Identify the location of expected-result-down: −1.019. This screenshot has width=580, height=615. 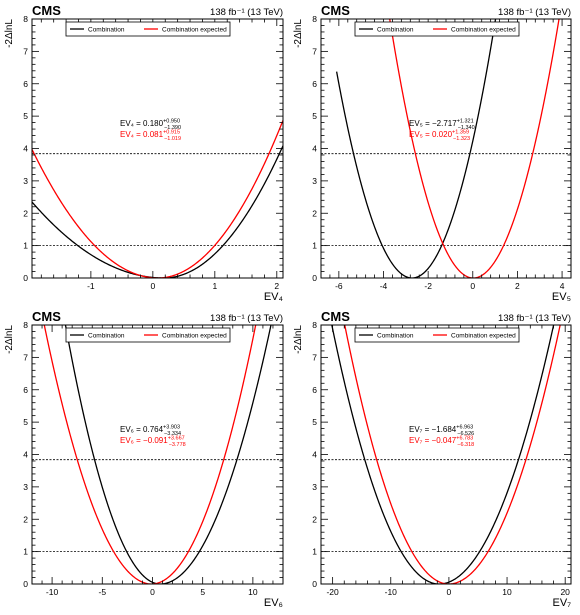
(172, 139).